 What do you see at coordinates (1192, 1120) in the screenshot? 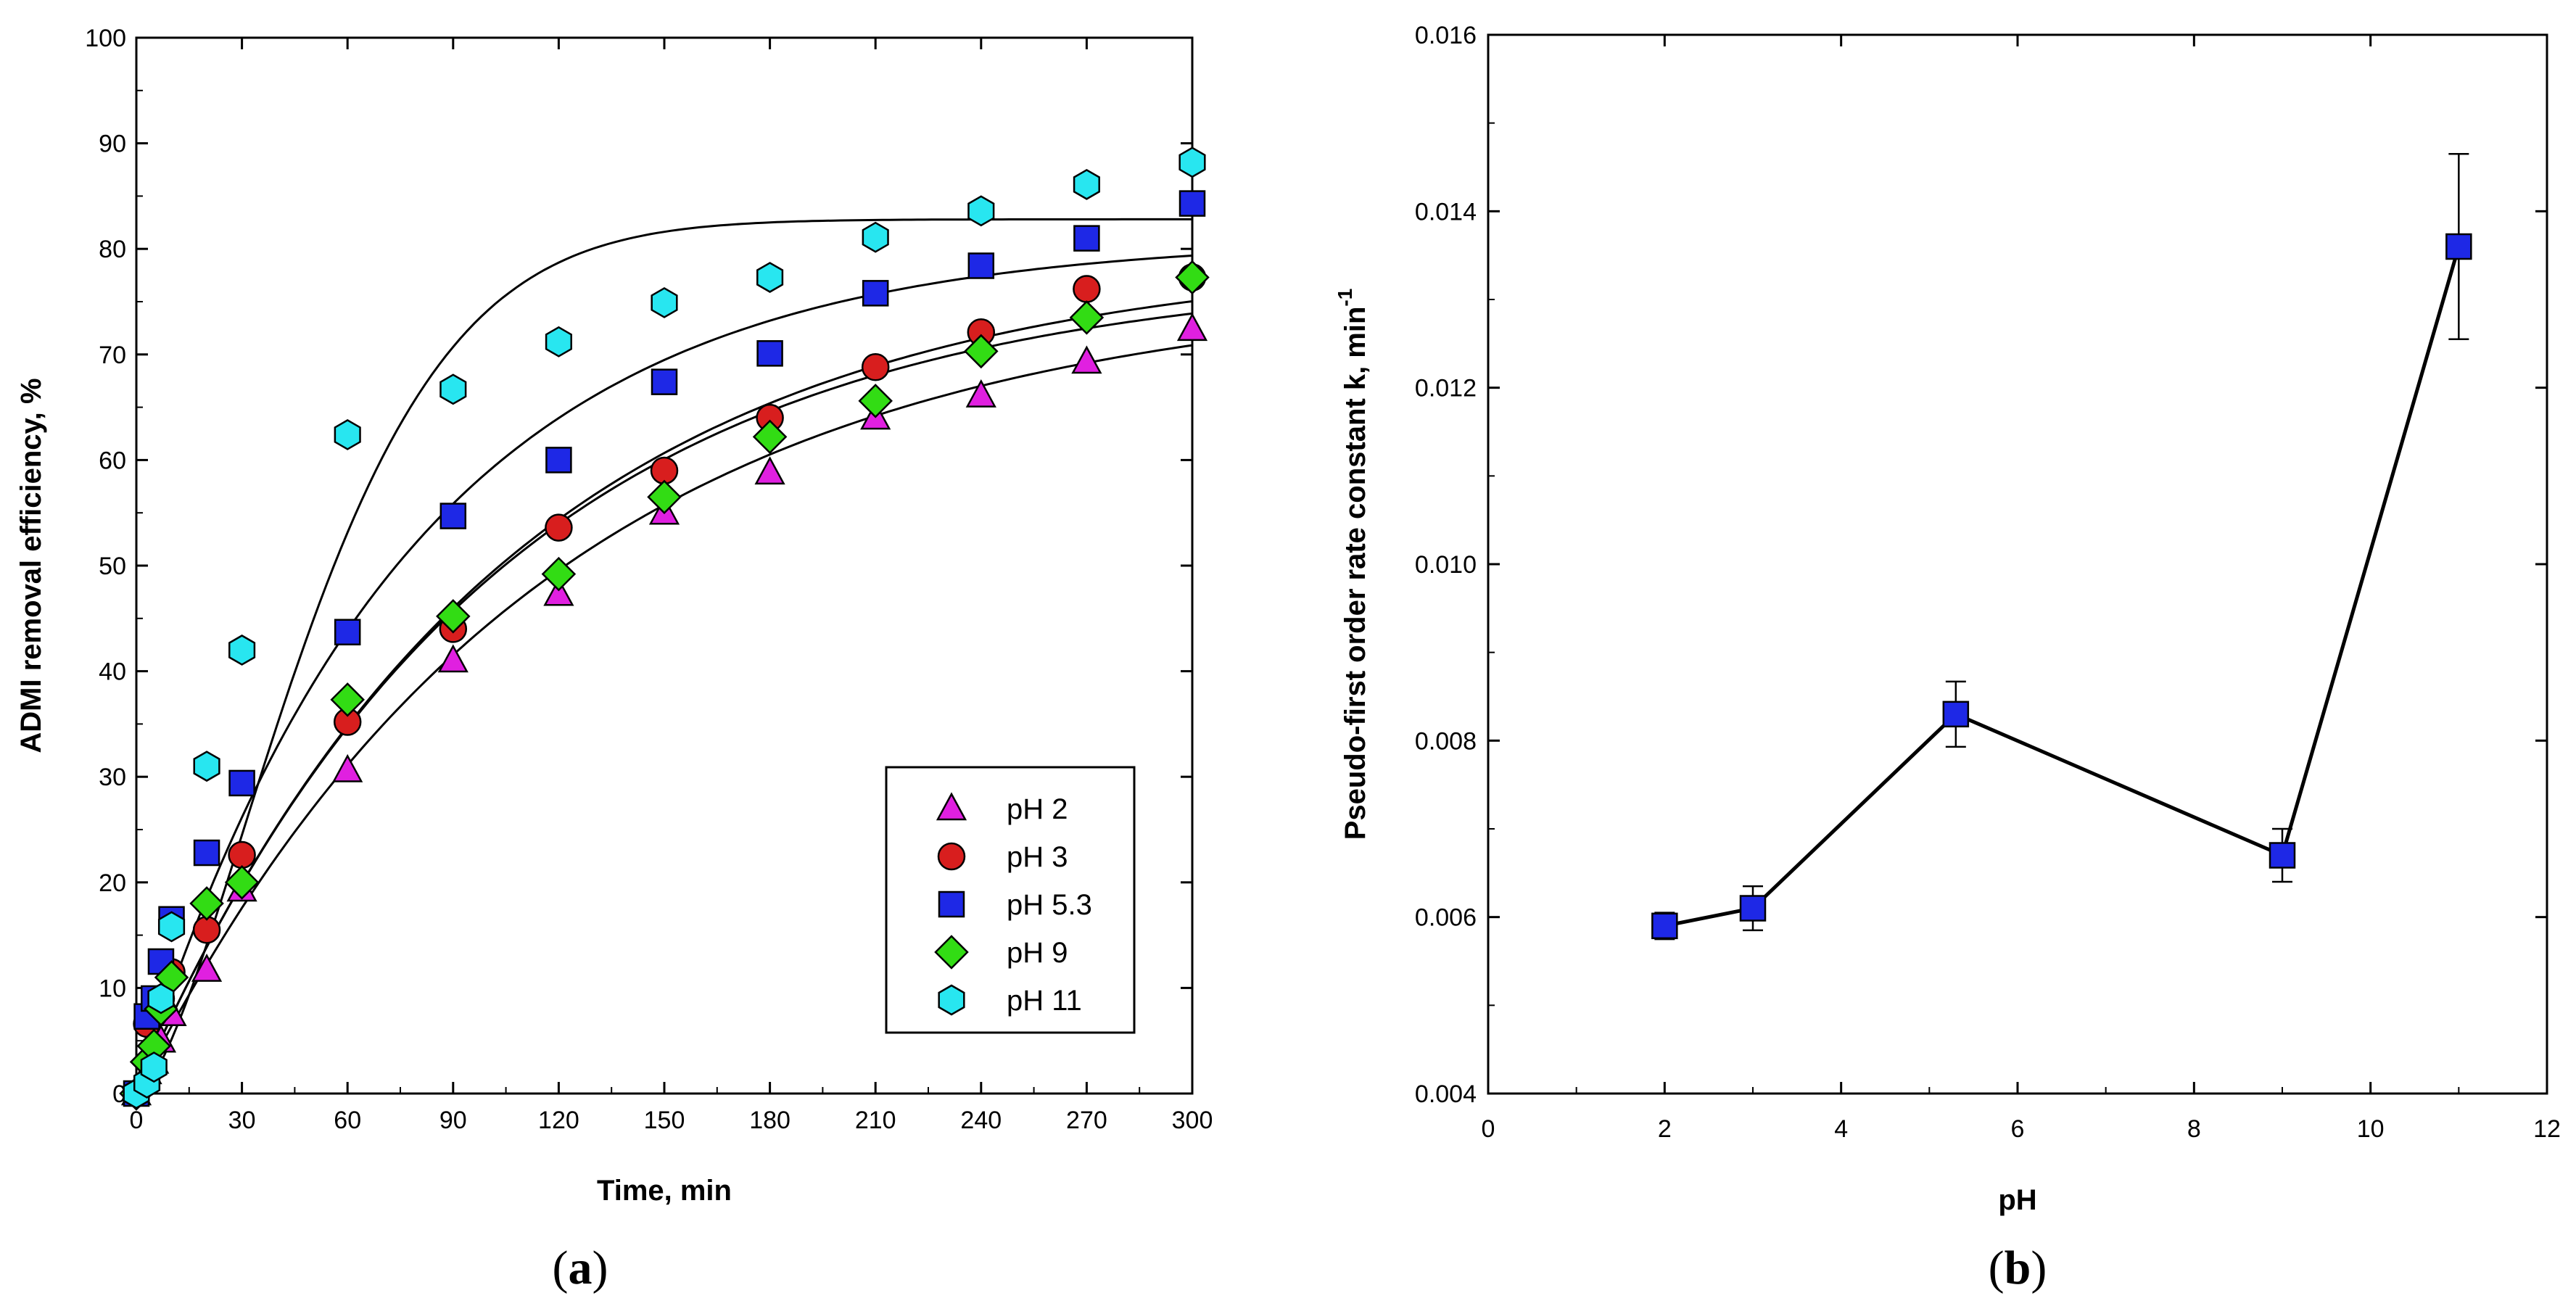
I see `chart-a-x-tick-label: 300` at bounding box center [1192, 1120].